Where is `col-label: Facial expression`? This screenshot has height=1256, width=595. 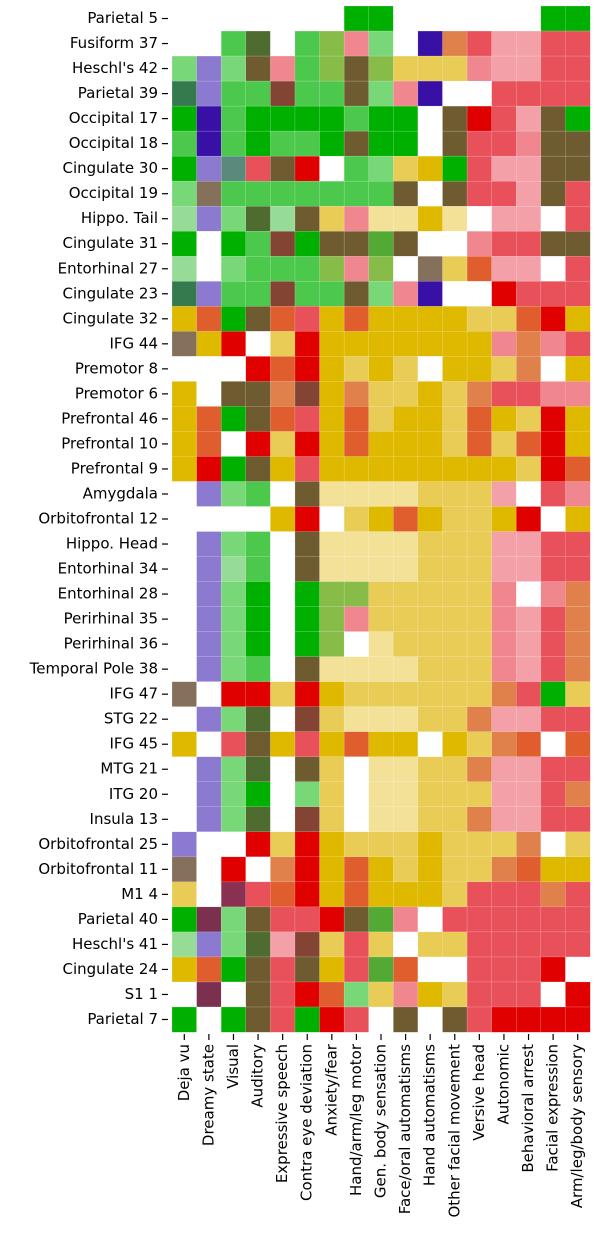 col-label: Facial expression is located at coordinates (553, 1108).